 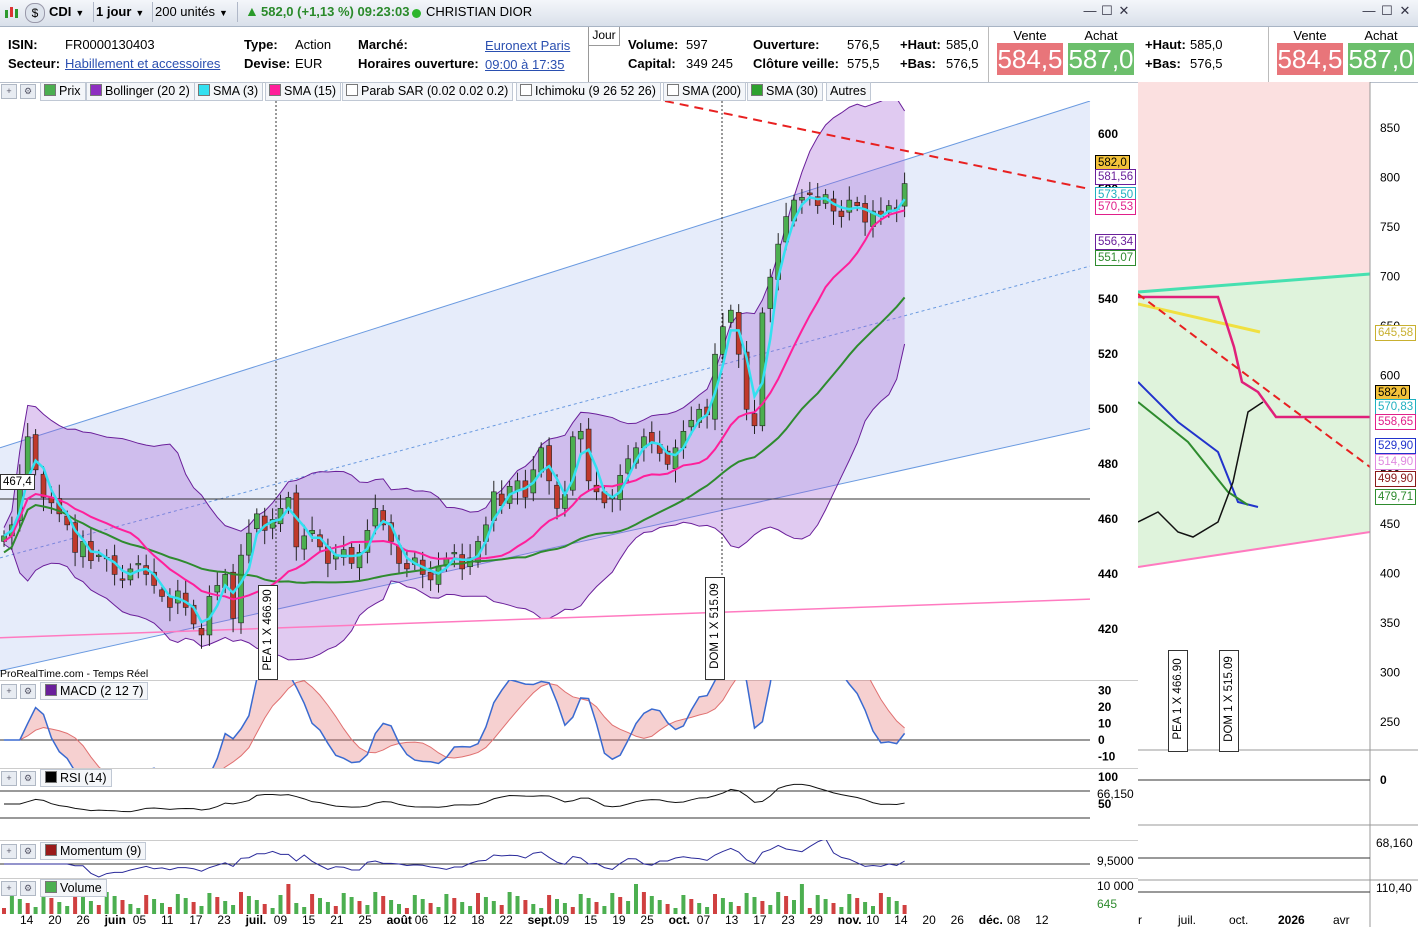 What do you see at coordinates (365, 920) in the screenshot?
I see `x-tick: 25` at bounding box center [365, 920].